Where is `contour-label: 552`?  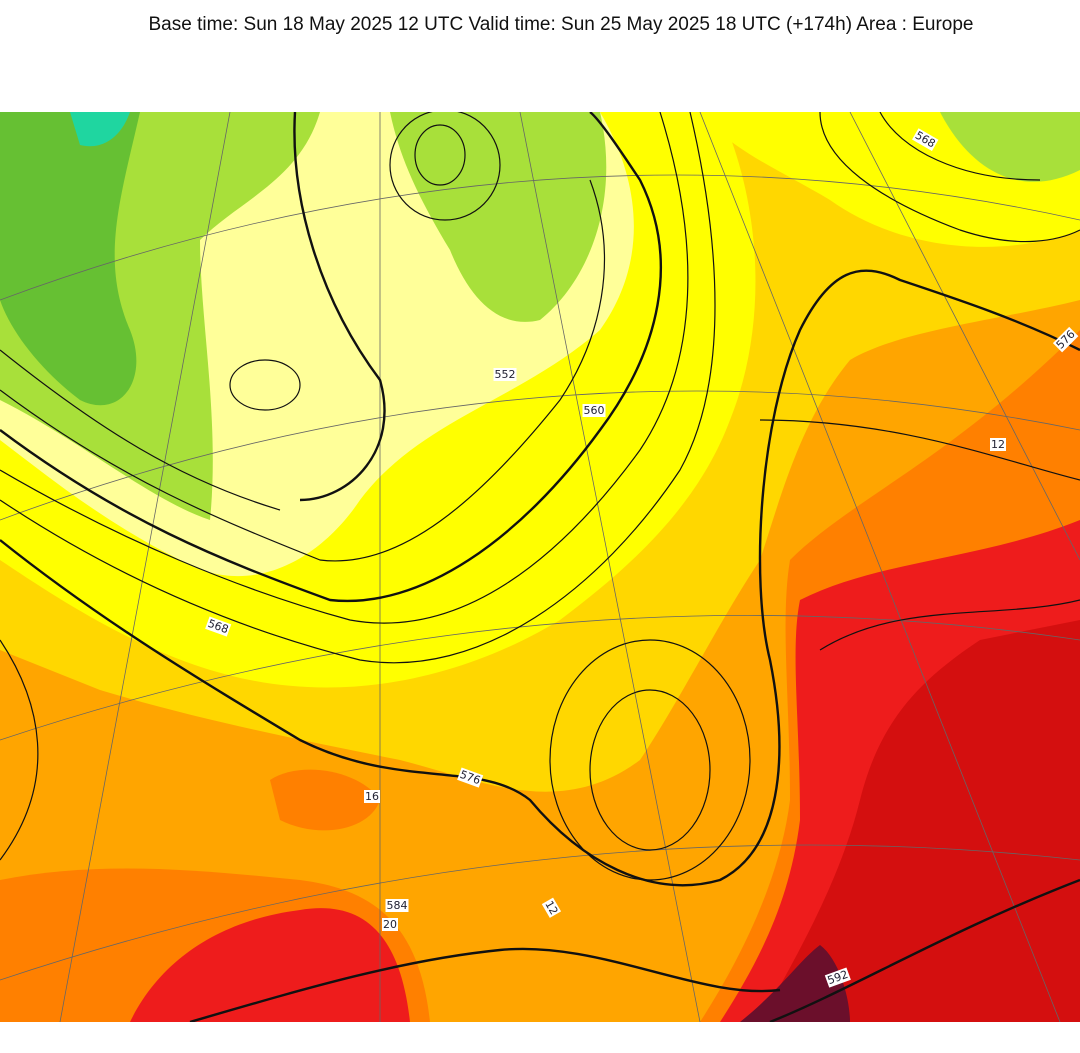 contour-label: 552 is located at coordinates (505, 374).